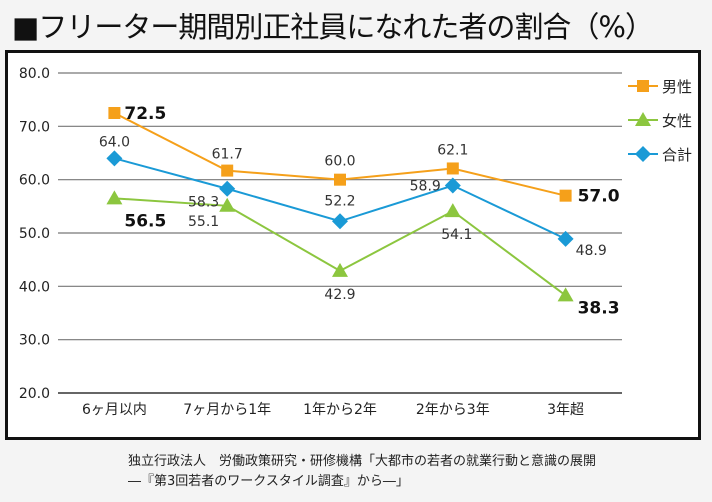 This screenshot has width=712, height=502. I want to click on x-tick-label: 7ヶ月から1年, so click(227, 410).